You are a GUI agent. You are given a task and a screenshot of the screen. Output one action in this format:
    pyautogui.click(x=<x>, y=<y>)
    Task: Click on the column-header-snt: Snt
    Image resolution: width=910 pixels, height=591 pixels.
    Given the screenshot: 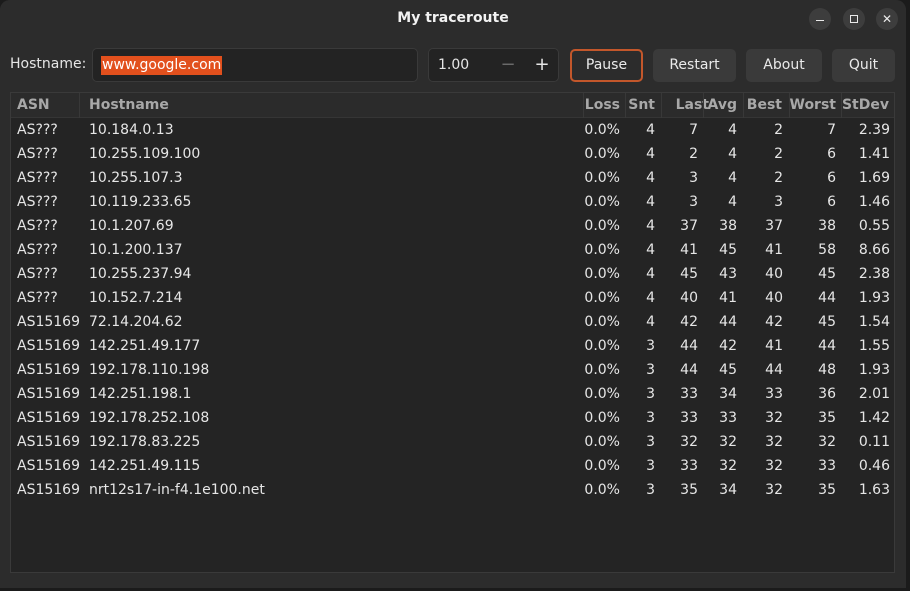 What is the action you would take?
    pyautogui.click(x=641, y=105)
    